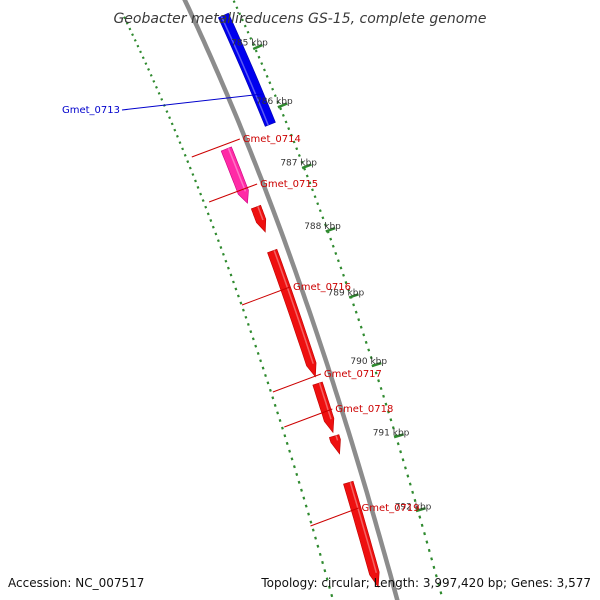 The height and width of the screenshot is (600, 600). Describe the element at coordinates (364, 409) in the screenshot. I see `gene-label: Gmet_0718` at that location.